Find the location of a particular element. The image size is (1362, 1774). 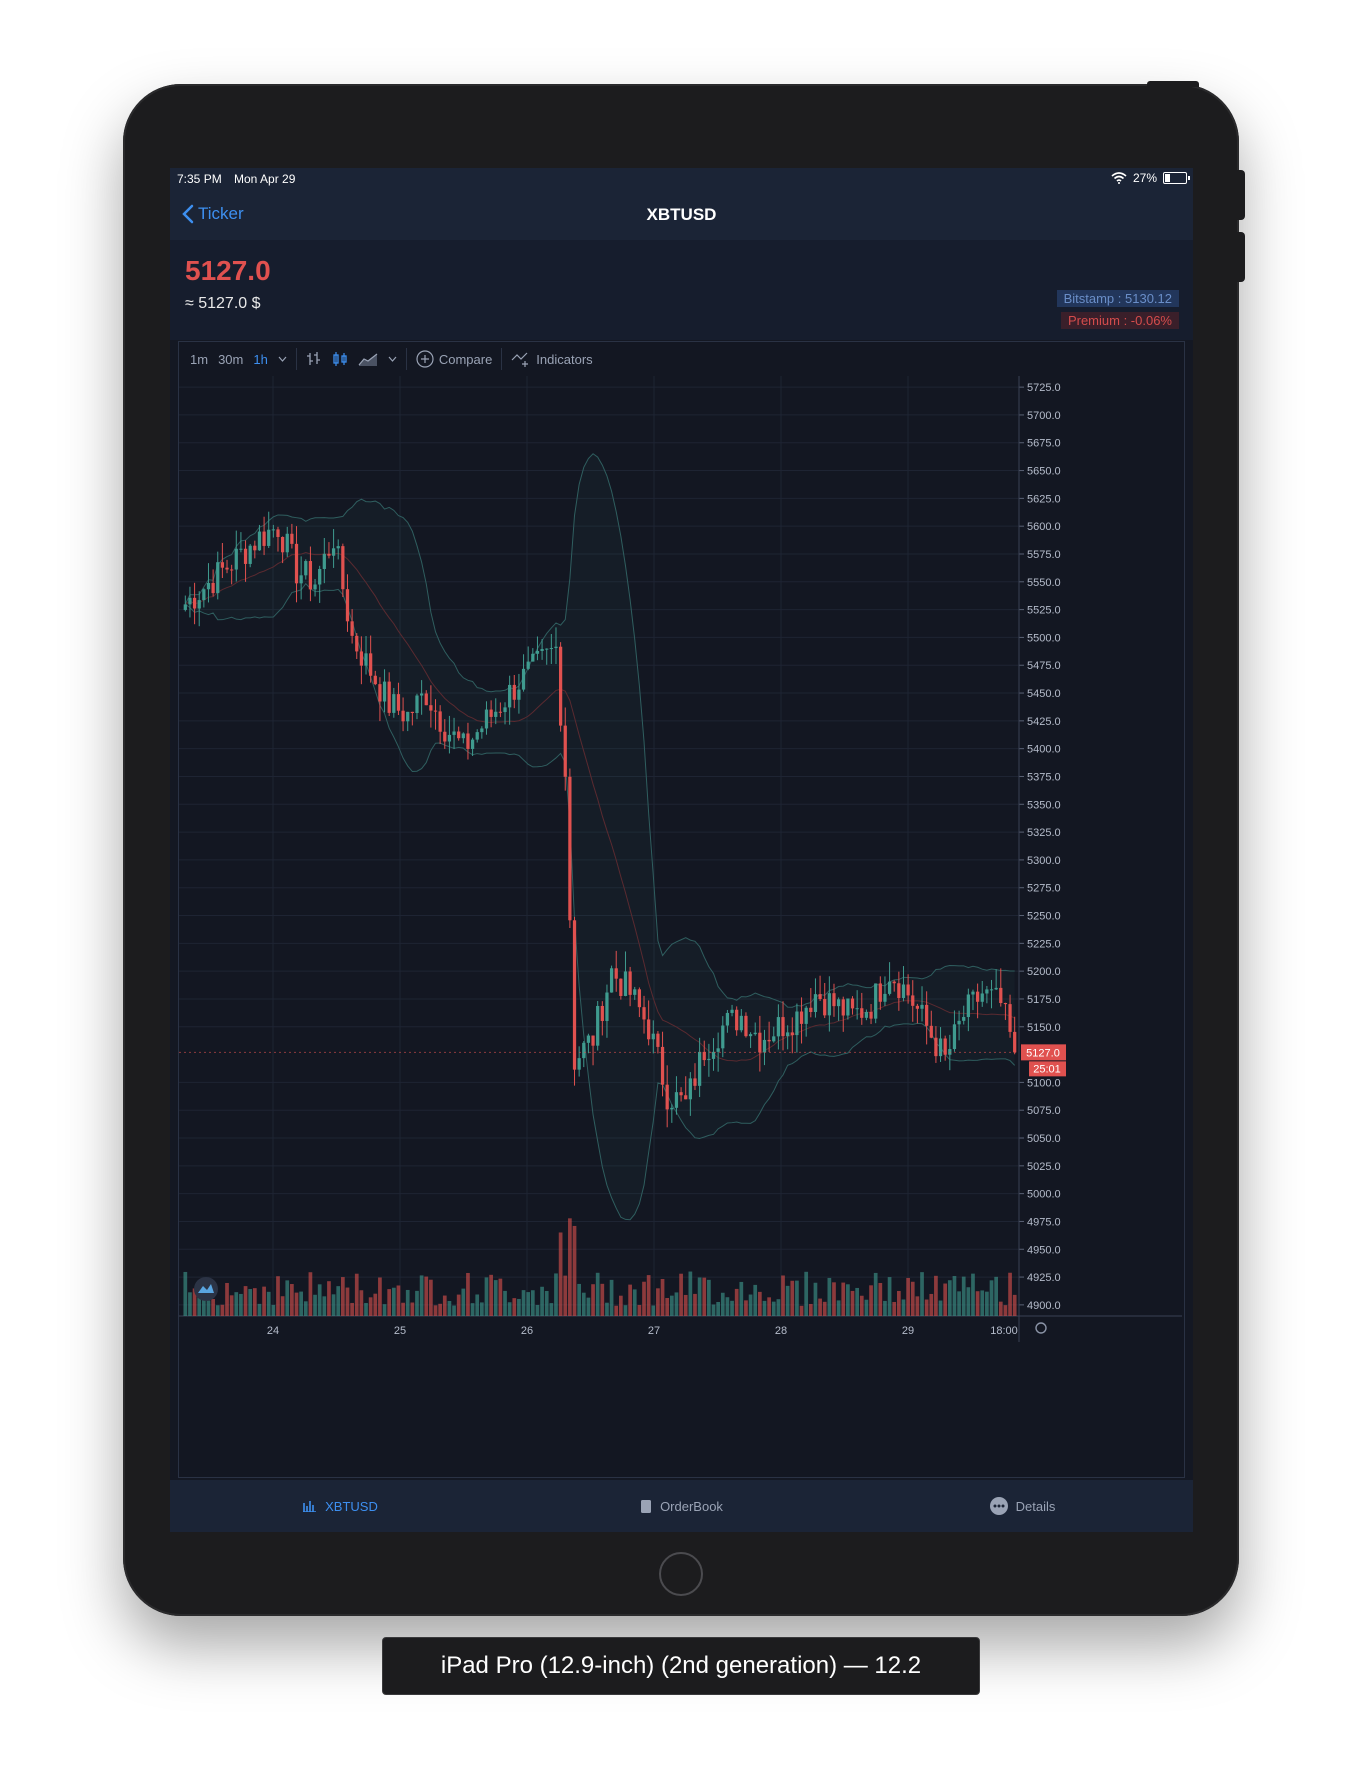

y-tick-label: 5325.0 is located at coordinates (1044, 833).